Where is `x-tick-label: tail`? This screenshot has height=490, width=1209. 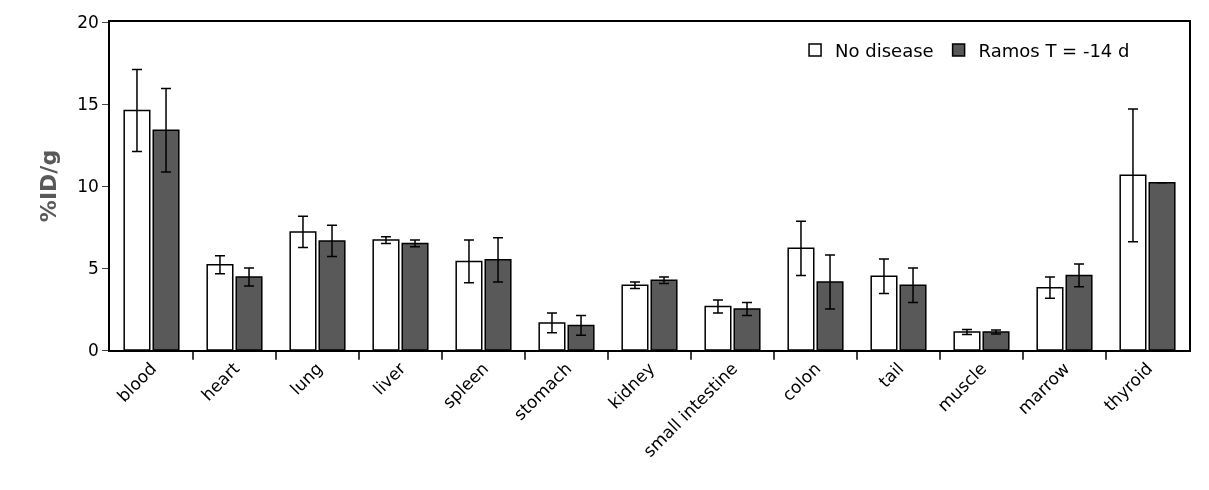
x-tick-label: tail is located at coordinates (891, 375).